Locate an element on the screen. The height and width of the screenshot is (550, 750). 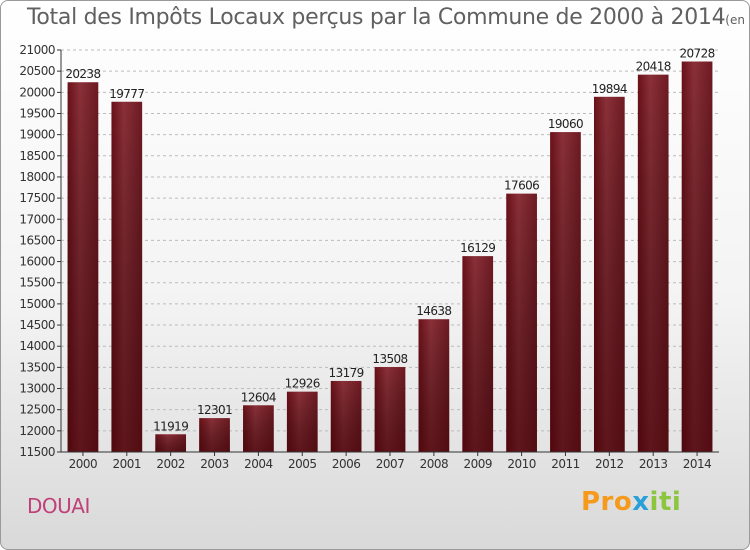
x-tick-label: 2006 is located at coordinates (346, 464).